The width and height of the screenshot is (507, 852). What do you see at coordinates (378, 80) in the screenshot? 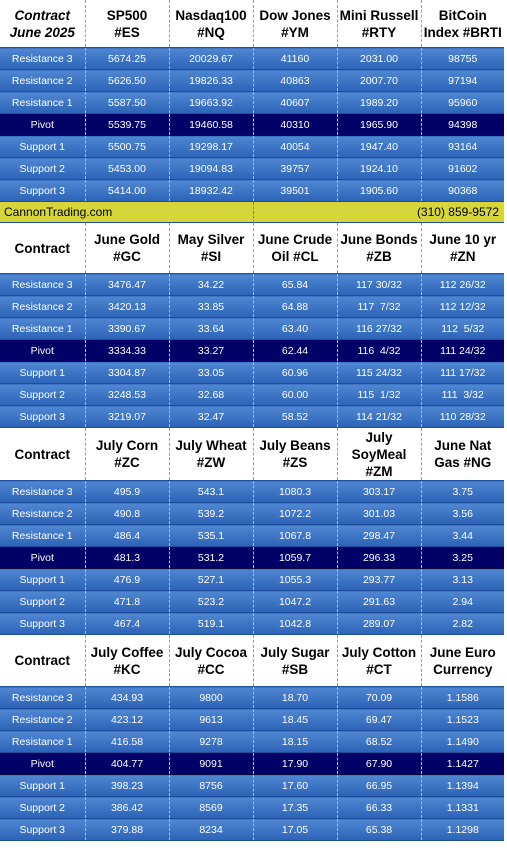
I see `level-value: 2007.70` at bounding box center [378, 80].